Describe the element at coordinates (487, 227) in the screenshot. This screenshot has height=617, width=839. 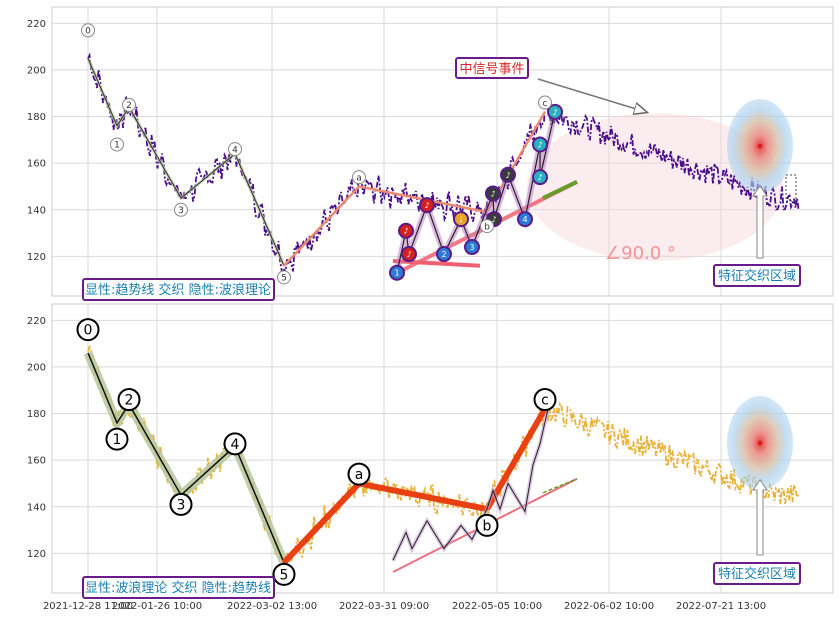
I see `wave-label: b` at that location.